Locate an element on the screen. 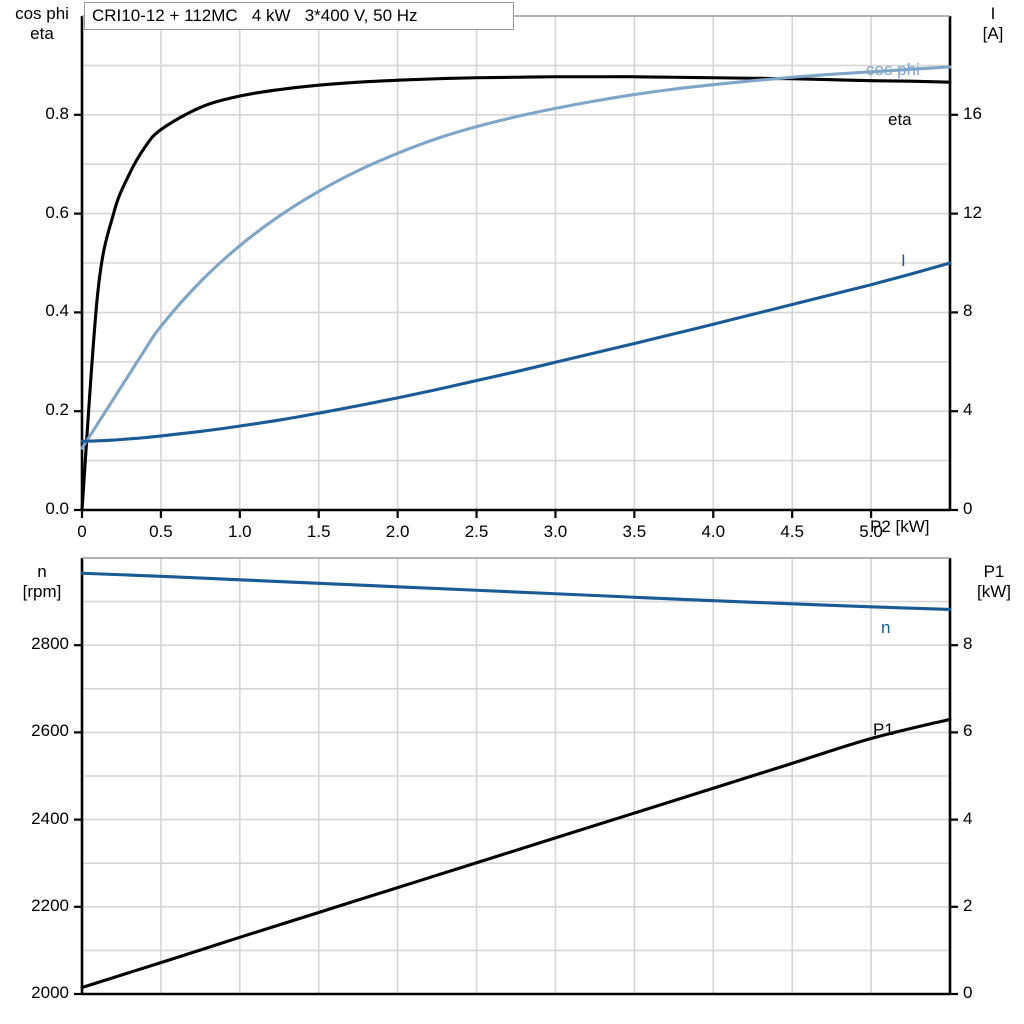 The height and width of the screenshot is (1024, 1024). tick-label: 6 is located at coordinates (968, 731).